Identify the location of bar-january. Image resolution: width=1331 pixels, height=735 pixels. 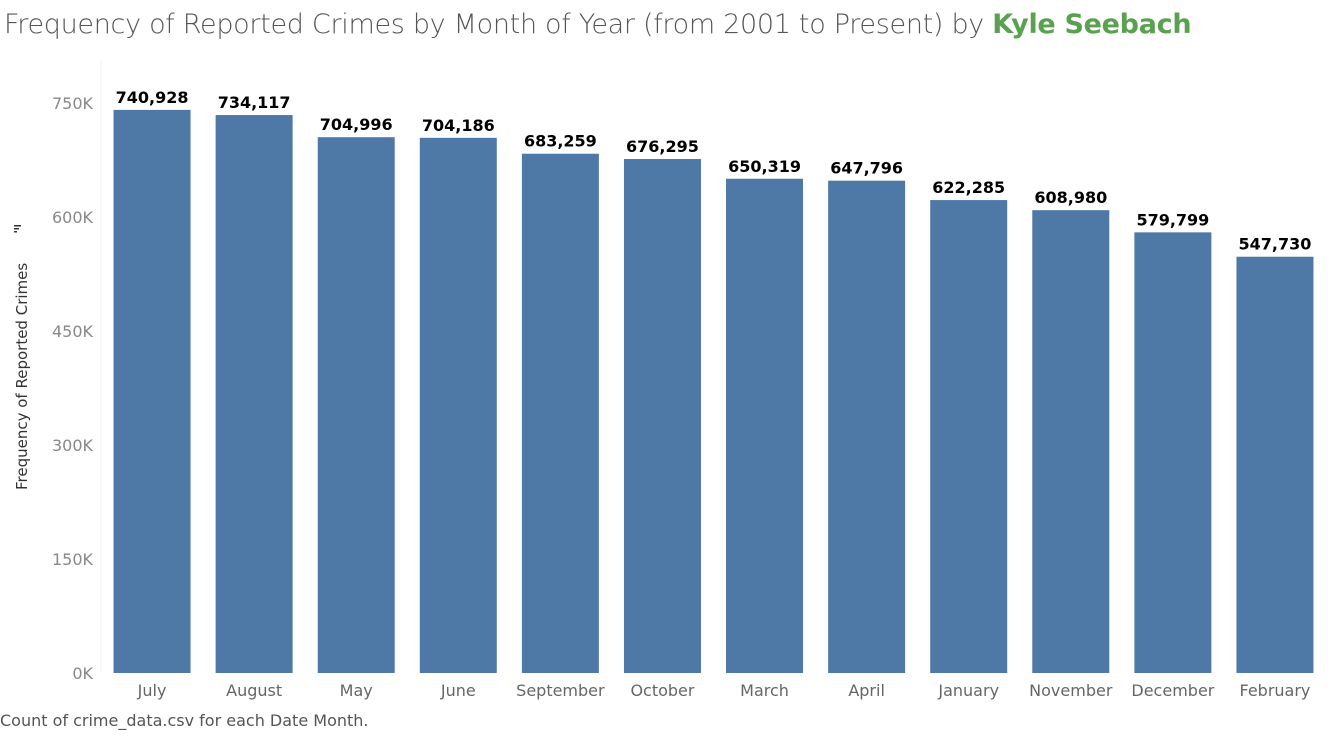
(969, 436).